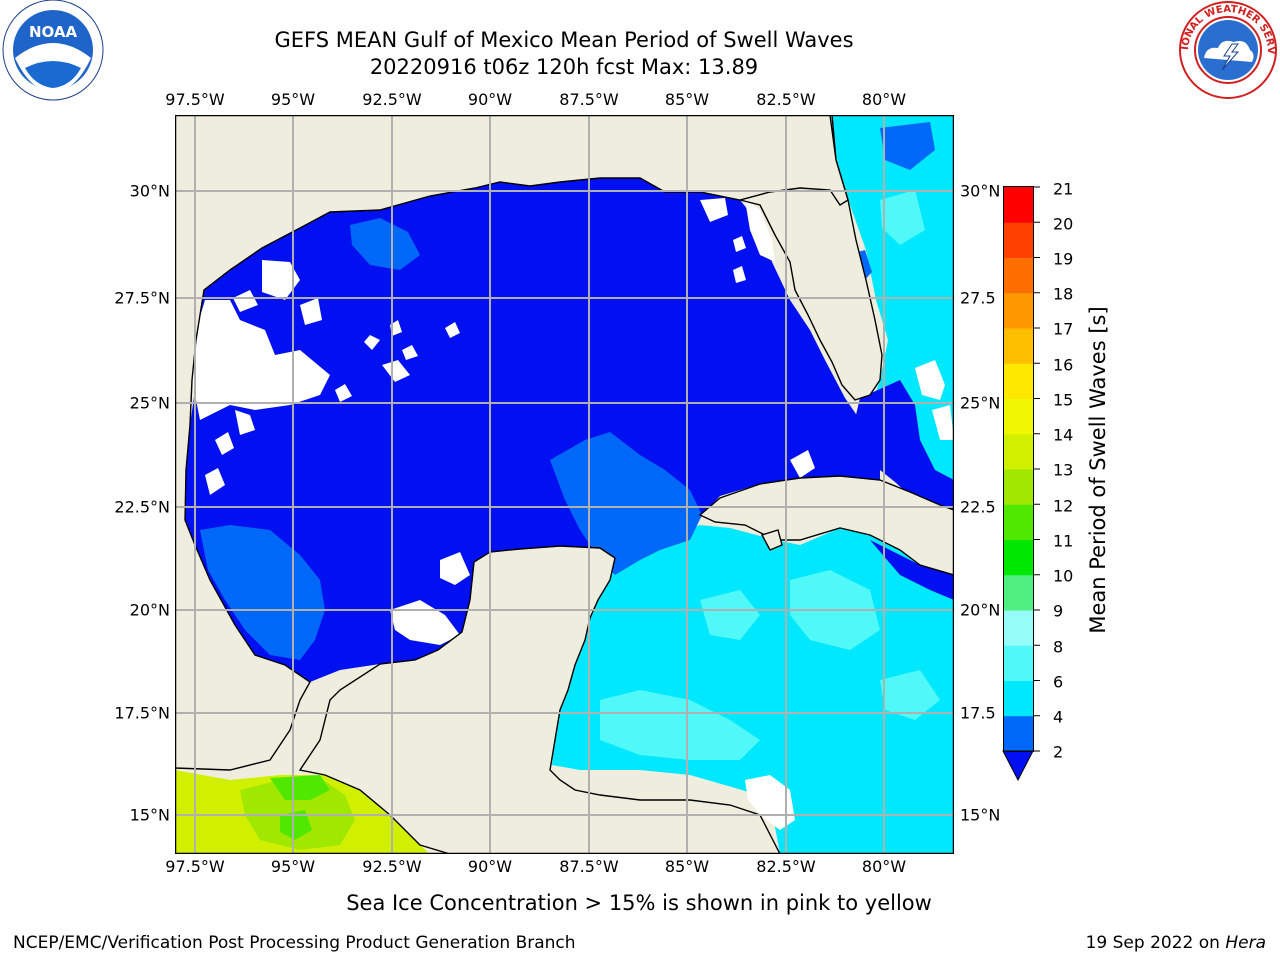  What do you see at coordinates (1063, 224) in the screenshot?
I see `colorbar-tick-label: 20` at bounding box center [1063, 224].